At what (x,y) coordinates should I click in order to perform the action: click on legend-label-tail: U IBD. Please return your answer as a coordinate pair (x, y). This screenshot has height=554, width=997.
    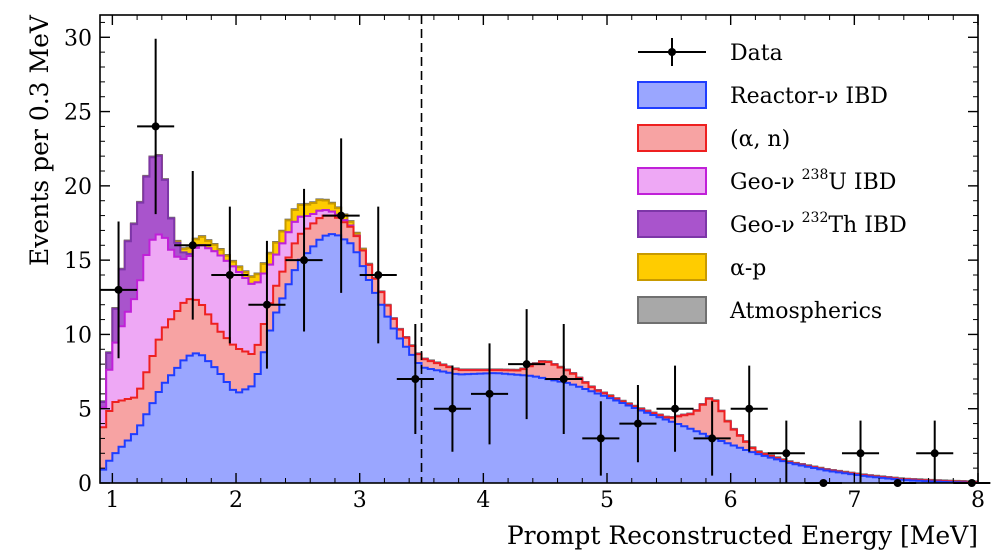
    Looking at the image, I should click on (862, 182).